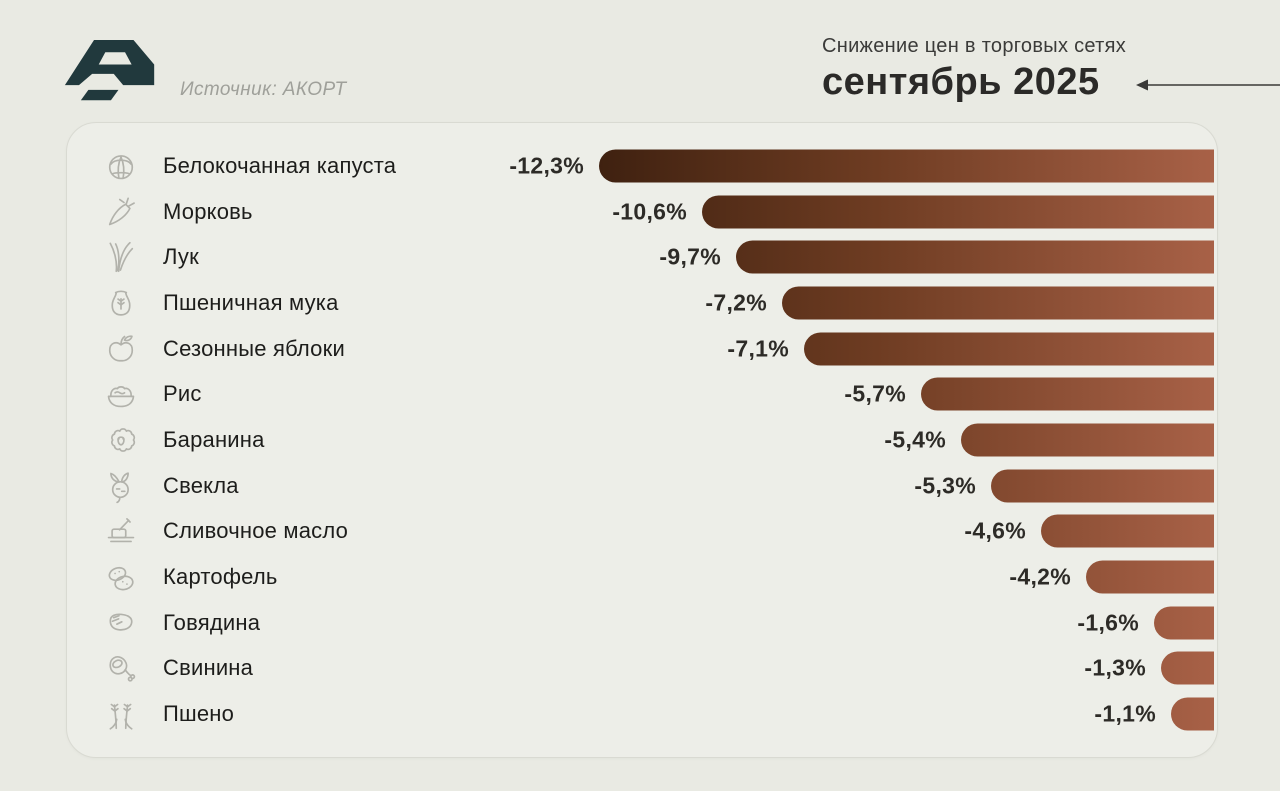 The width and height of the screenshot is (1280, 791). Describe the element at coordinates (121, 486) in the screenshot. I see `beet-icon` at that location.